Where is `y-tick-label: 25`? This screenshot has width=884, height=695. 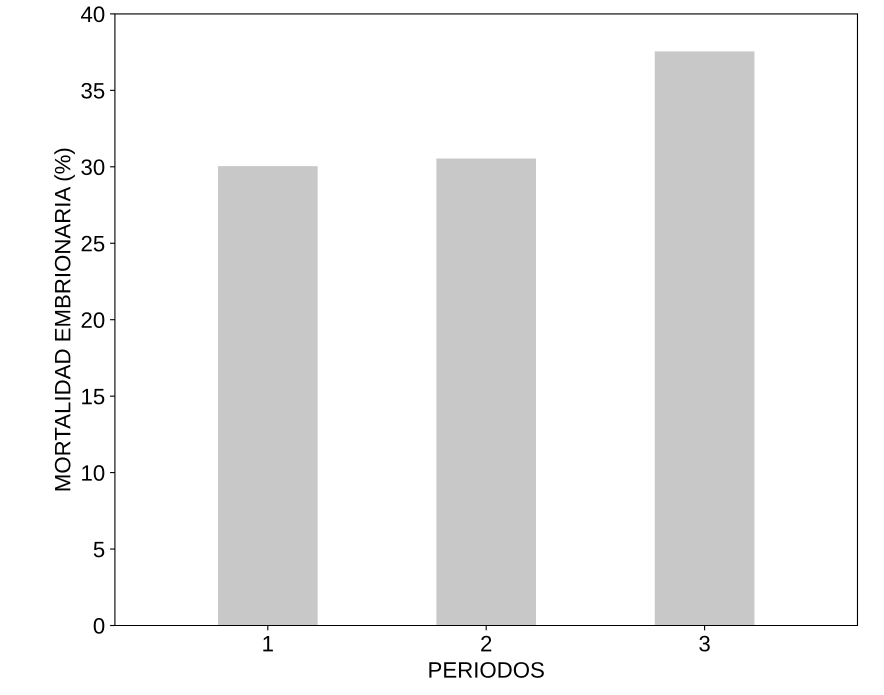 y-tick-label: 25 is located at coordinates (93, 244).